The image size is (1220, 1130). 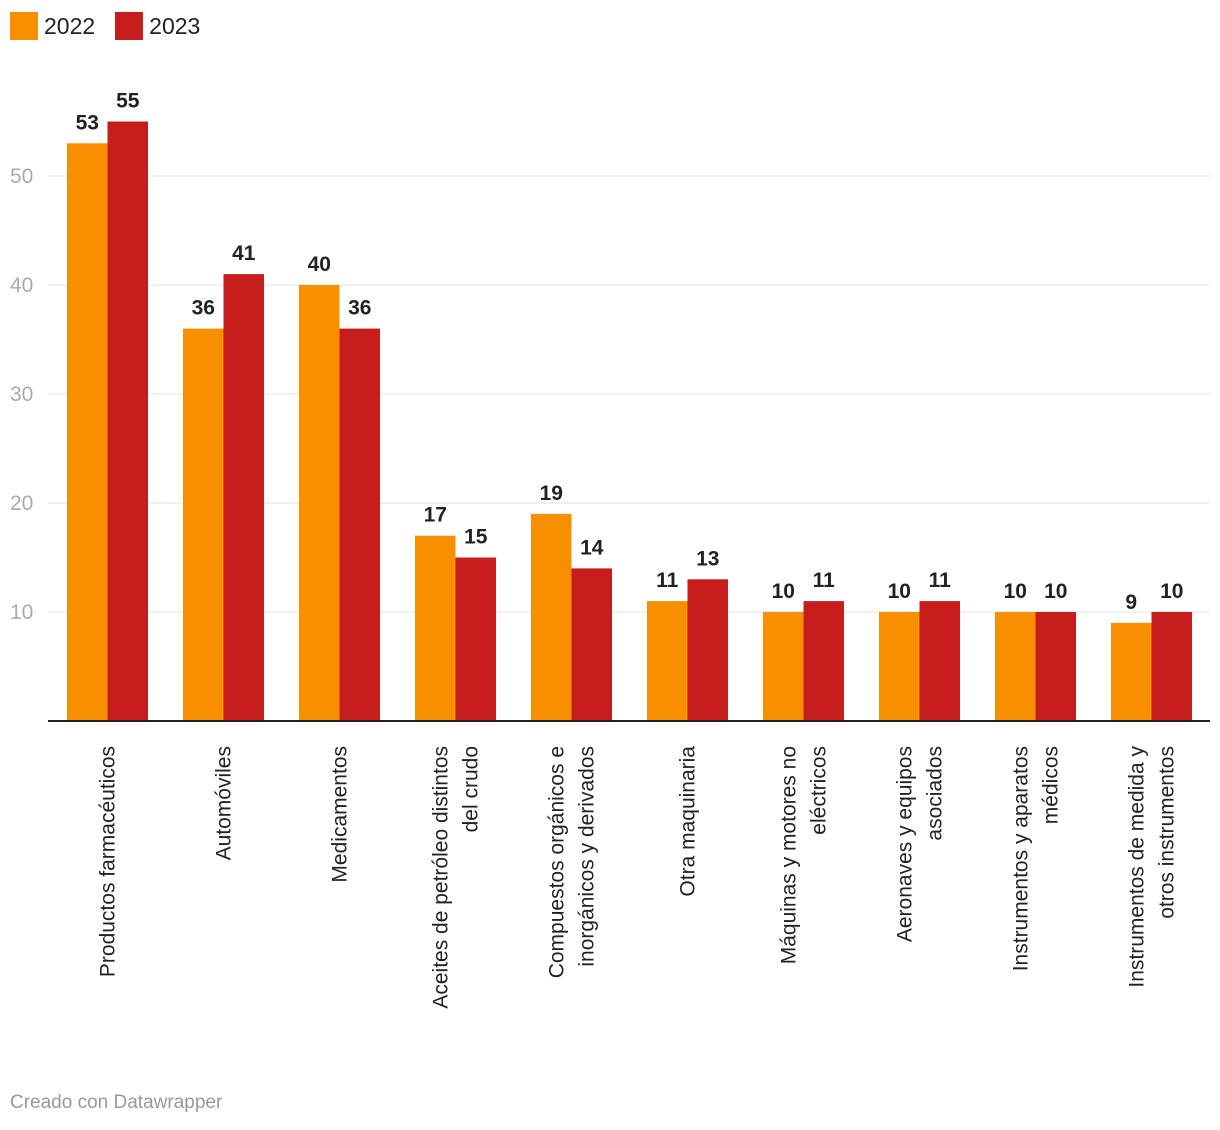 What do you see at coordinates (70, 25) in the screenshot?
I see `legend-label-2022: 2022` at bounding box center [70, 25].